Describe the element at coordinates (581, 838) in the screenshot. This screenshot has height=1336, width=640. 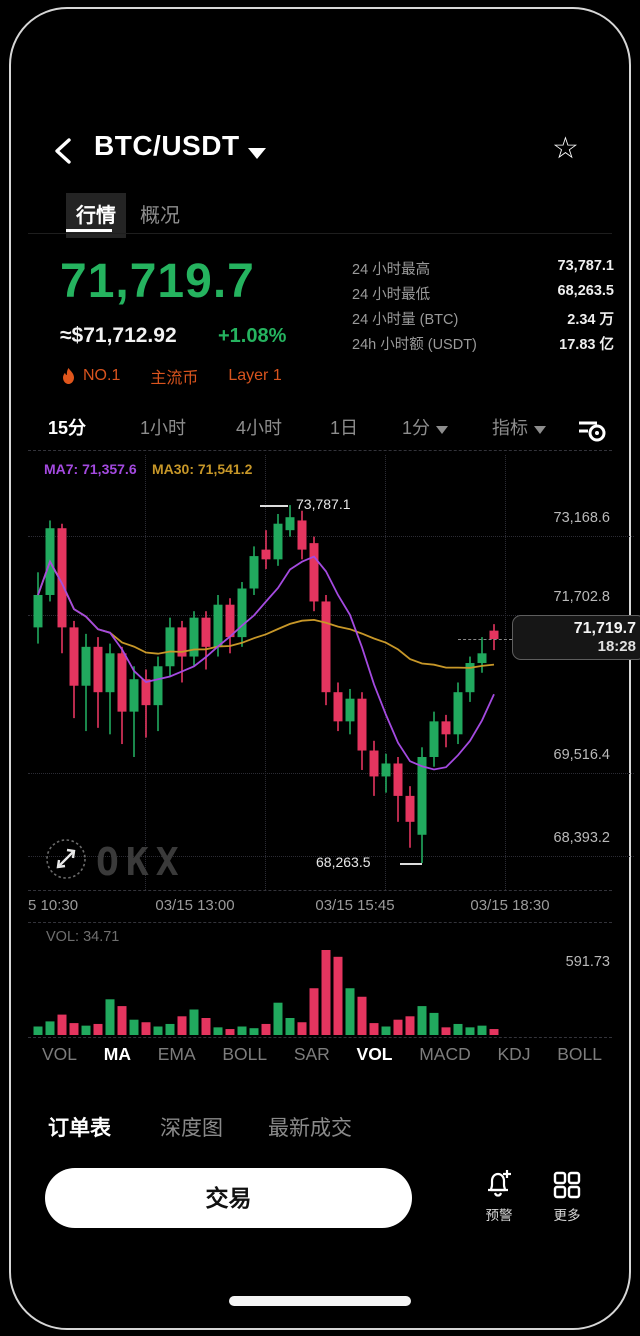
I see `y-axis-tick: 68,393.2` at that location.